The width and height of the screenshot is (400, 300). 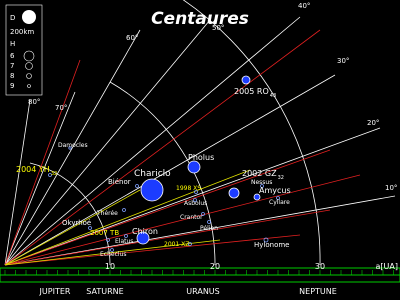 What do you see at coordinates (124, 241) in the screenshot?
I see `object-label: Elatus` at bounding box center [124, 241].